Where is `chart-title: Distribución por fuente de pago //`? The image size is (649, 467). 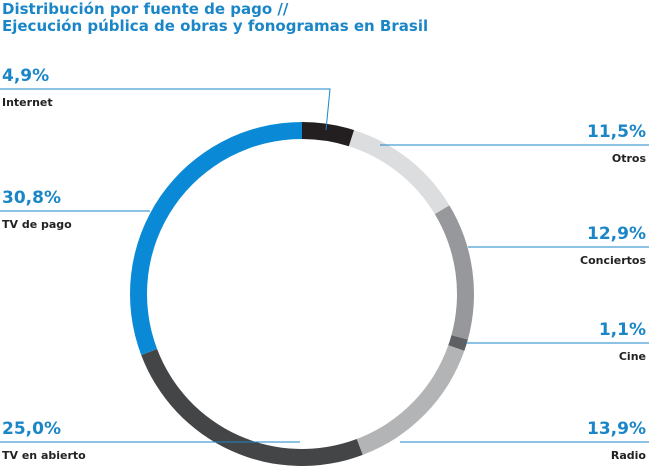
chart-title: Distribución por fuente de pago // is located at coordinates (145, 9).